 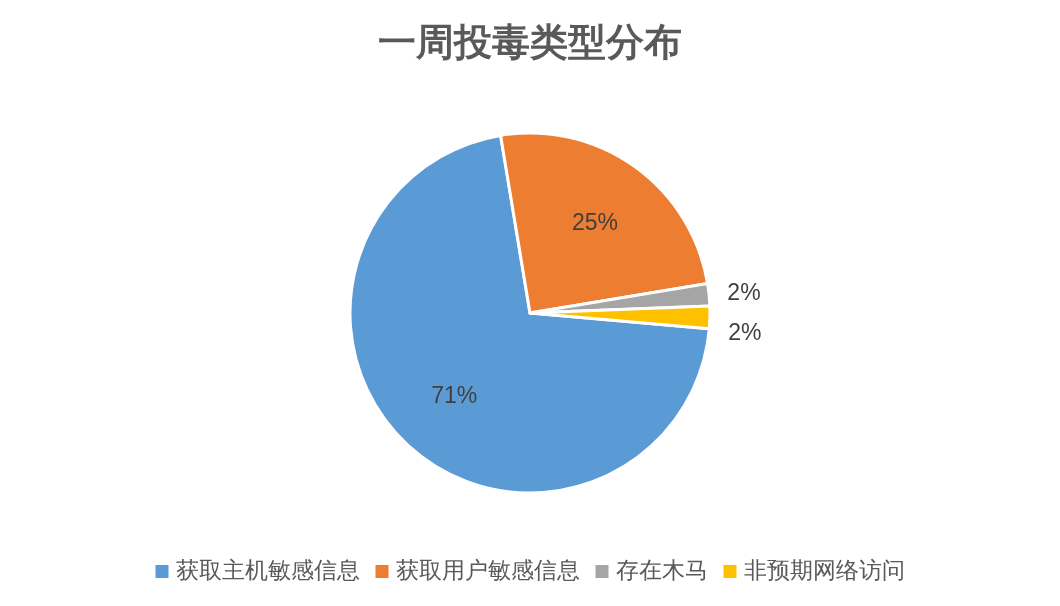 What do you see at coordinates (530, 42) in the screenshot?
I see `title: 一周投毒类型分布` at bounding box center [530, 42].